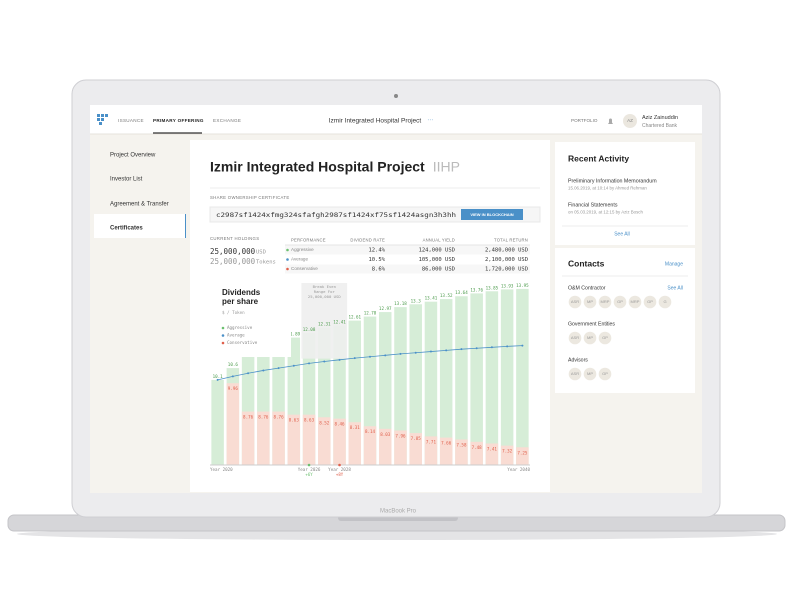 The image size is (800, 600). What do you see at coordinates (587, 288) in the screenshot?
I see `group-name: O&M Contractor` at bounding box center [587, 288].